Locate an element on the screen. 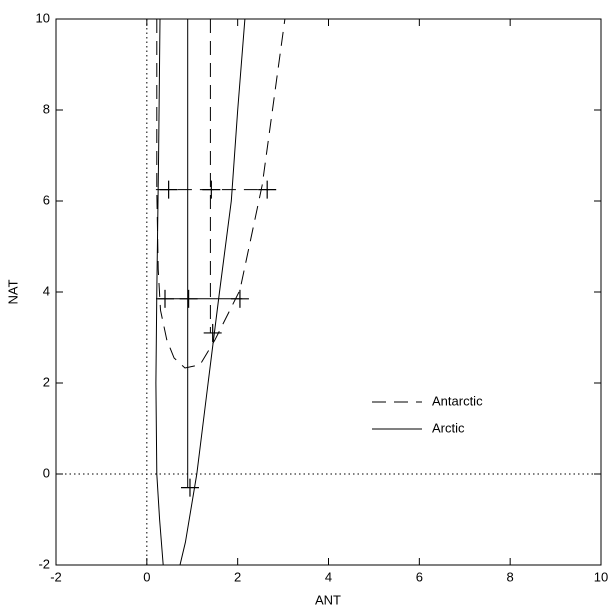 The height and width of the screenshot is (609, 612). y-tick-label: 6 is located at coordinates (46, 199).